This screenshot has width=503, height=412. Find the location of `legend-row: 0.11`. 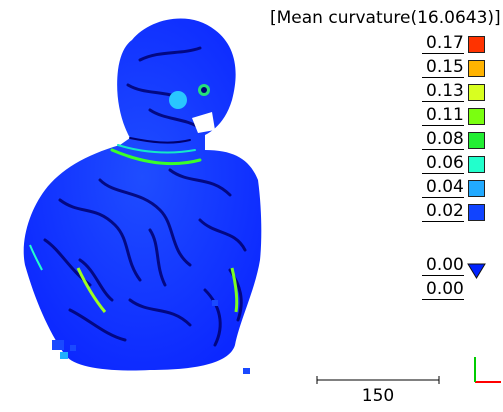

legend-row: 0.11 is located at coordinates (462, 117).